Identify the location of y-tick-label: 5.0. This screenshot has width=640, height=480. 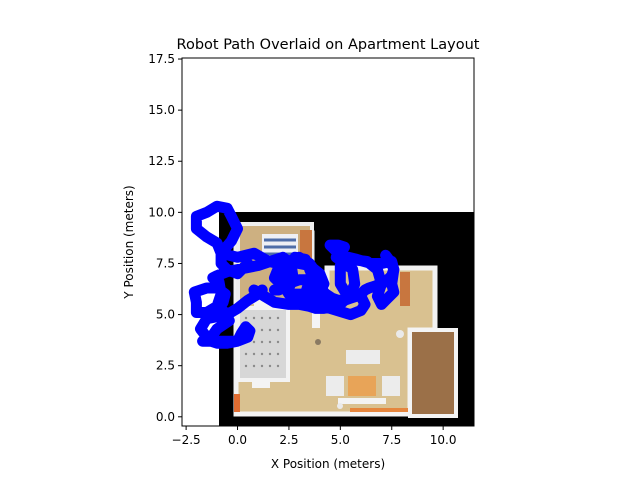
(165, 315).